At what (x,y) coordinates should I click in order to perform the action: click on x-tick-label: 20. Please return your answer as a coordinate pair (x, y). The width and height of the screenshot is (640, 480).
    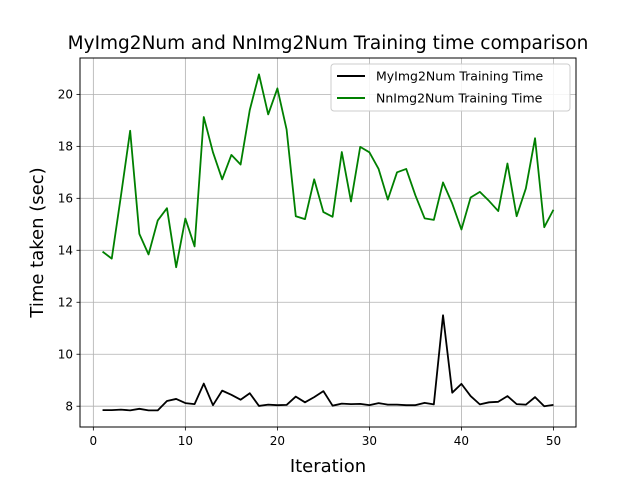
    Looking at the image, I should click on (277, 441).